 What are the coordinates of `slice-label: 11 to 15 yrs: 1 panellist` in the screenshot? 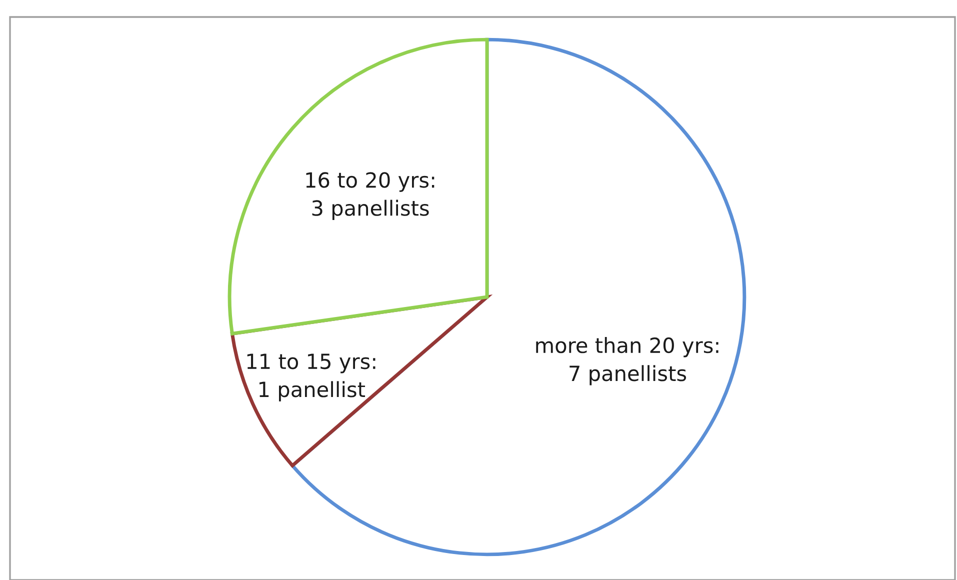 It's located at (311, 378).